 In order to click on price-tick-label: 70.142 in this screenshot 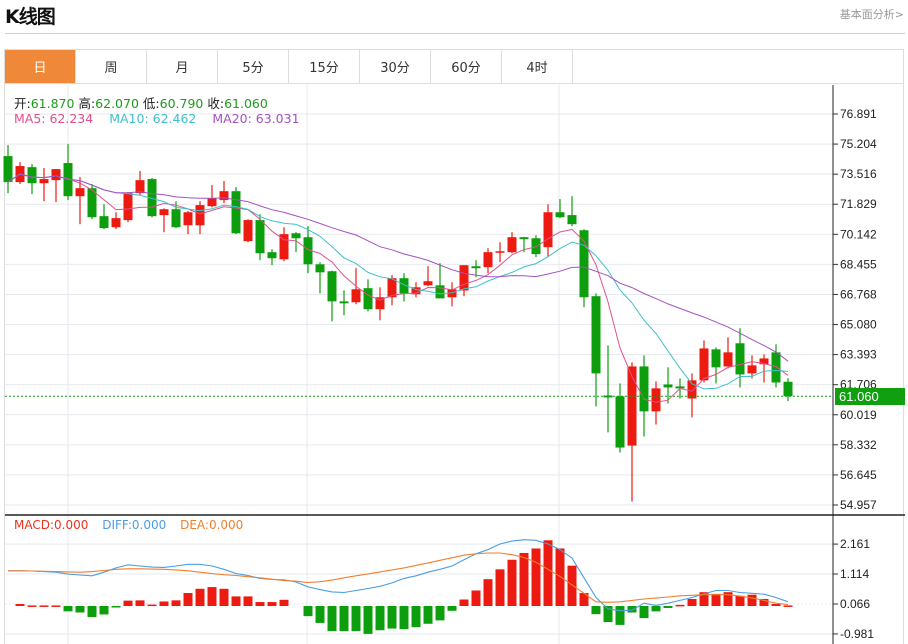, I will do `click(858, 234)`.